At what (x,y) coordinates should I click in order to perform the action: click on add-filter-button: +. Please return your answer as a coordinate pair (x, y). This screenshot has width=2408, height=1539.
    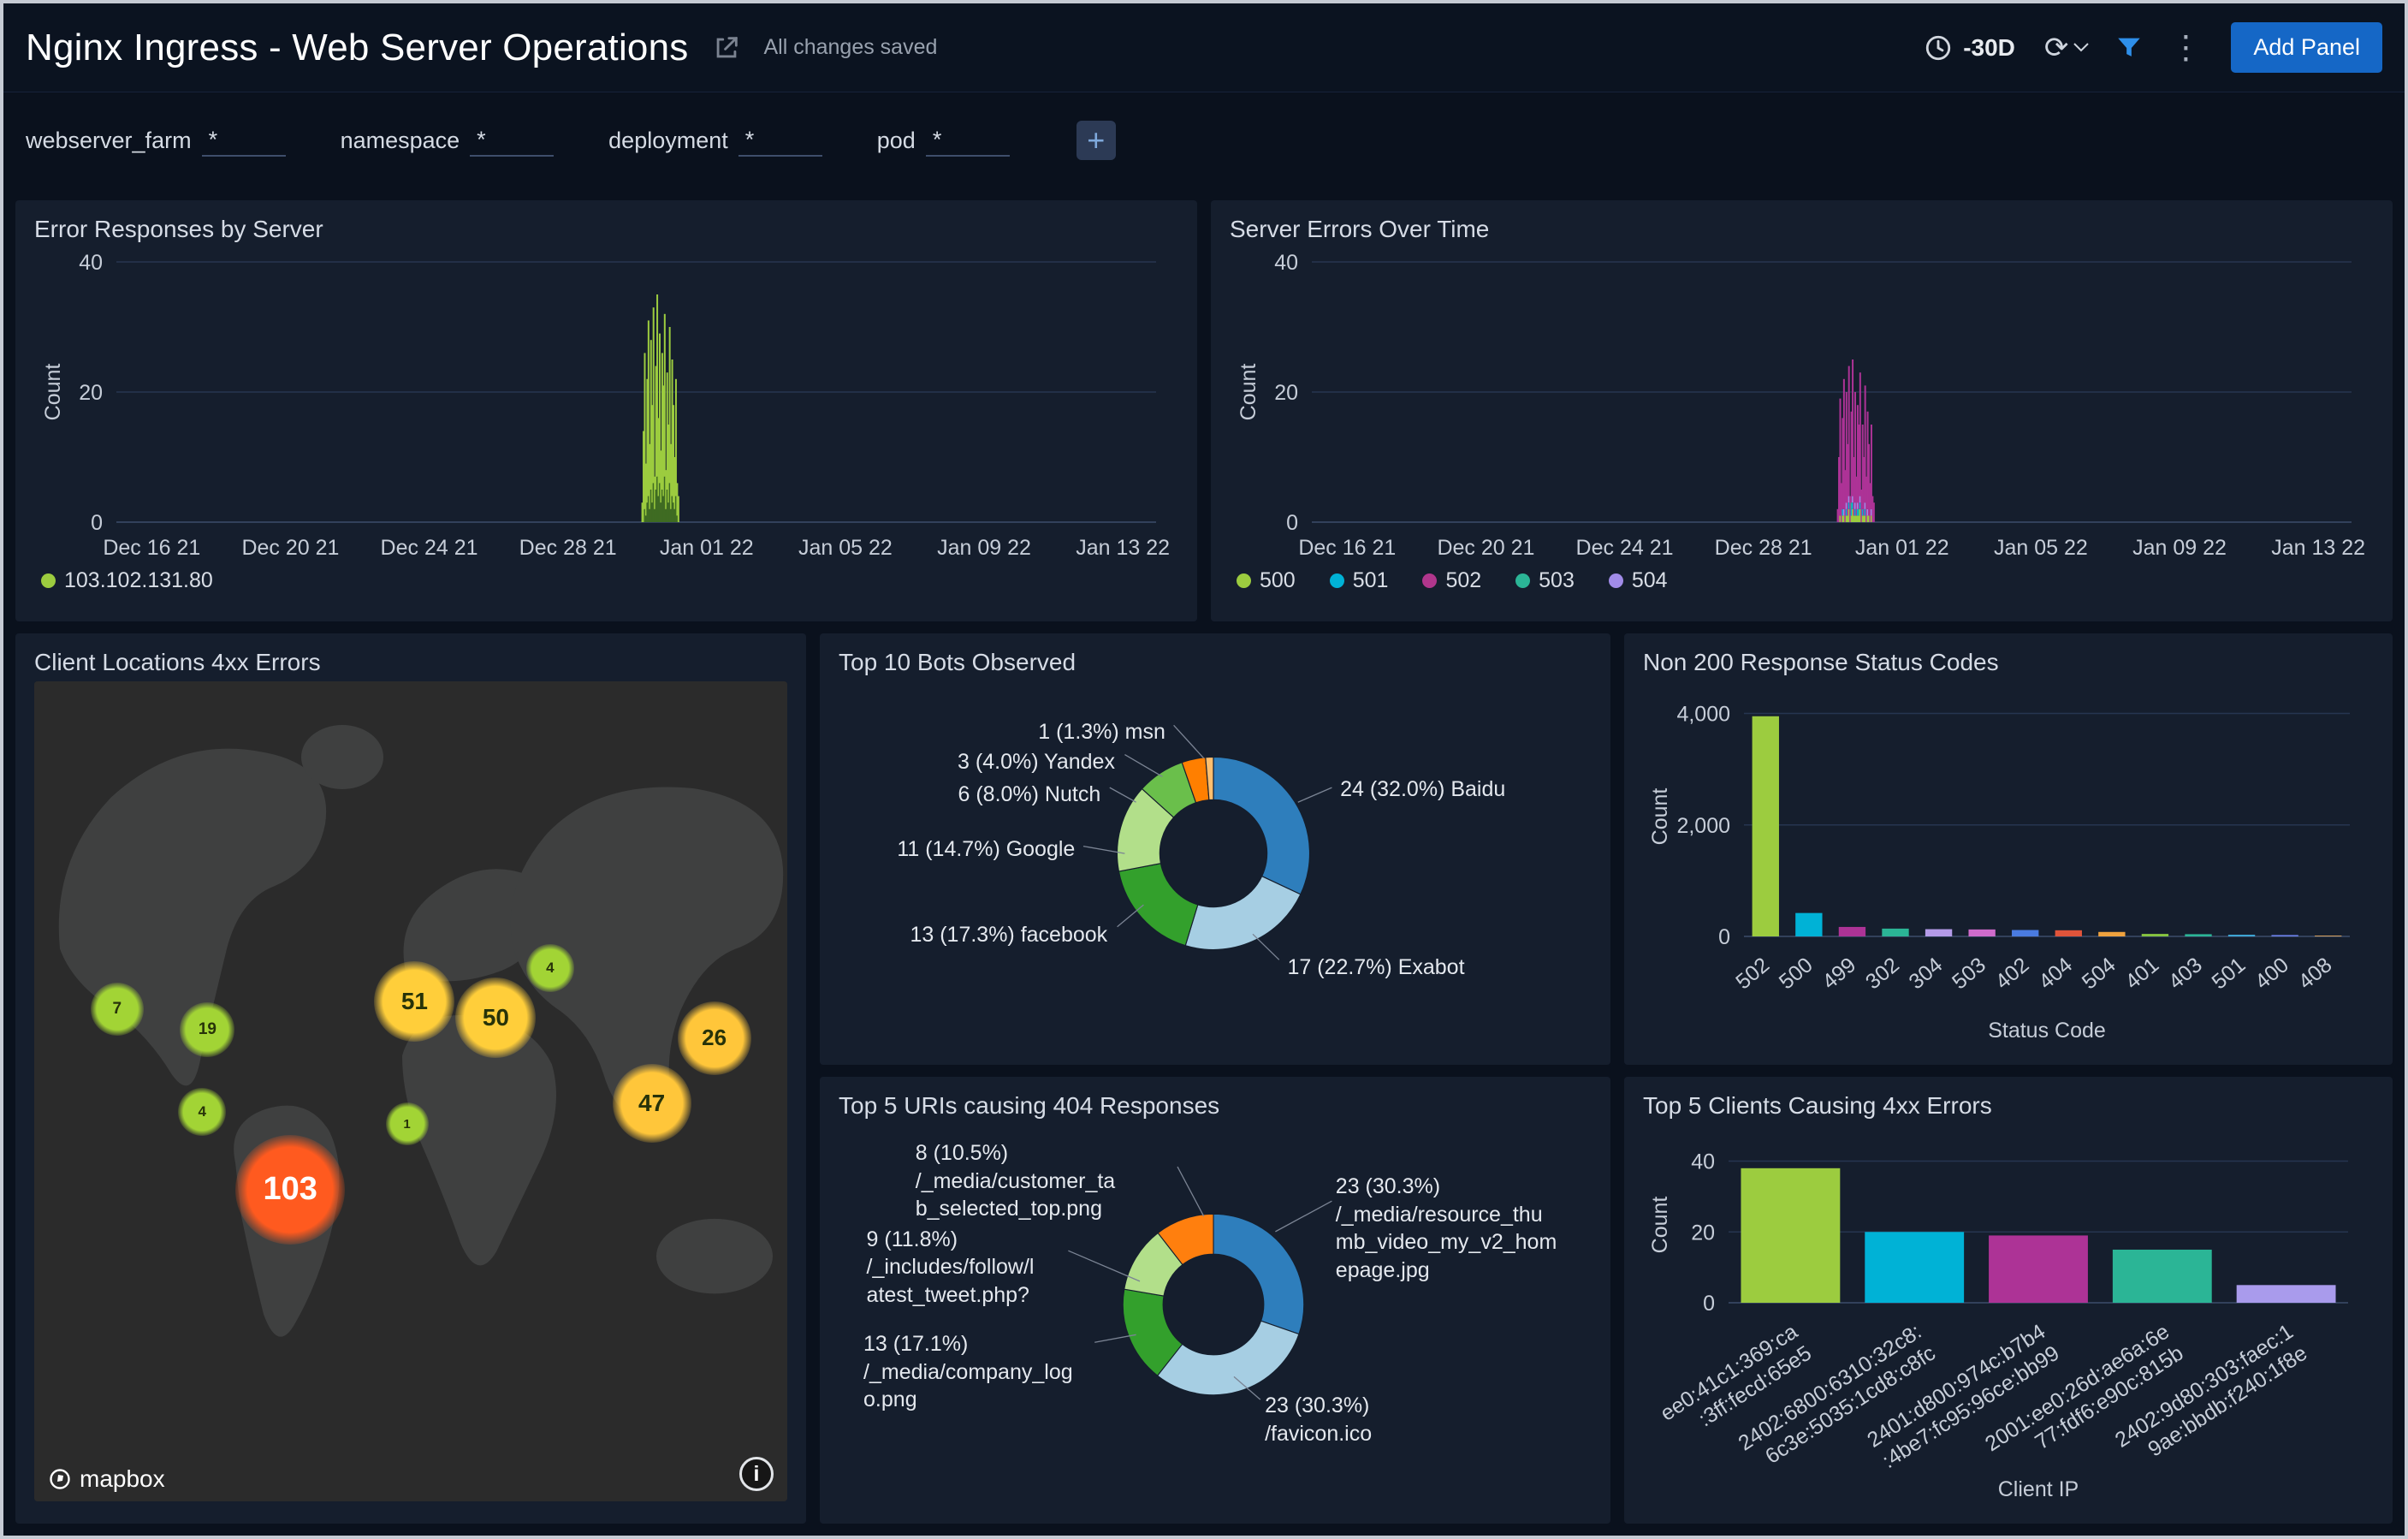
    Looking at the image, I should click on (1096, 140).